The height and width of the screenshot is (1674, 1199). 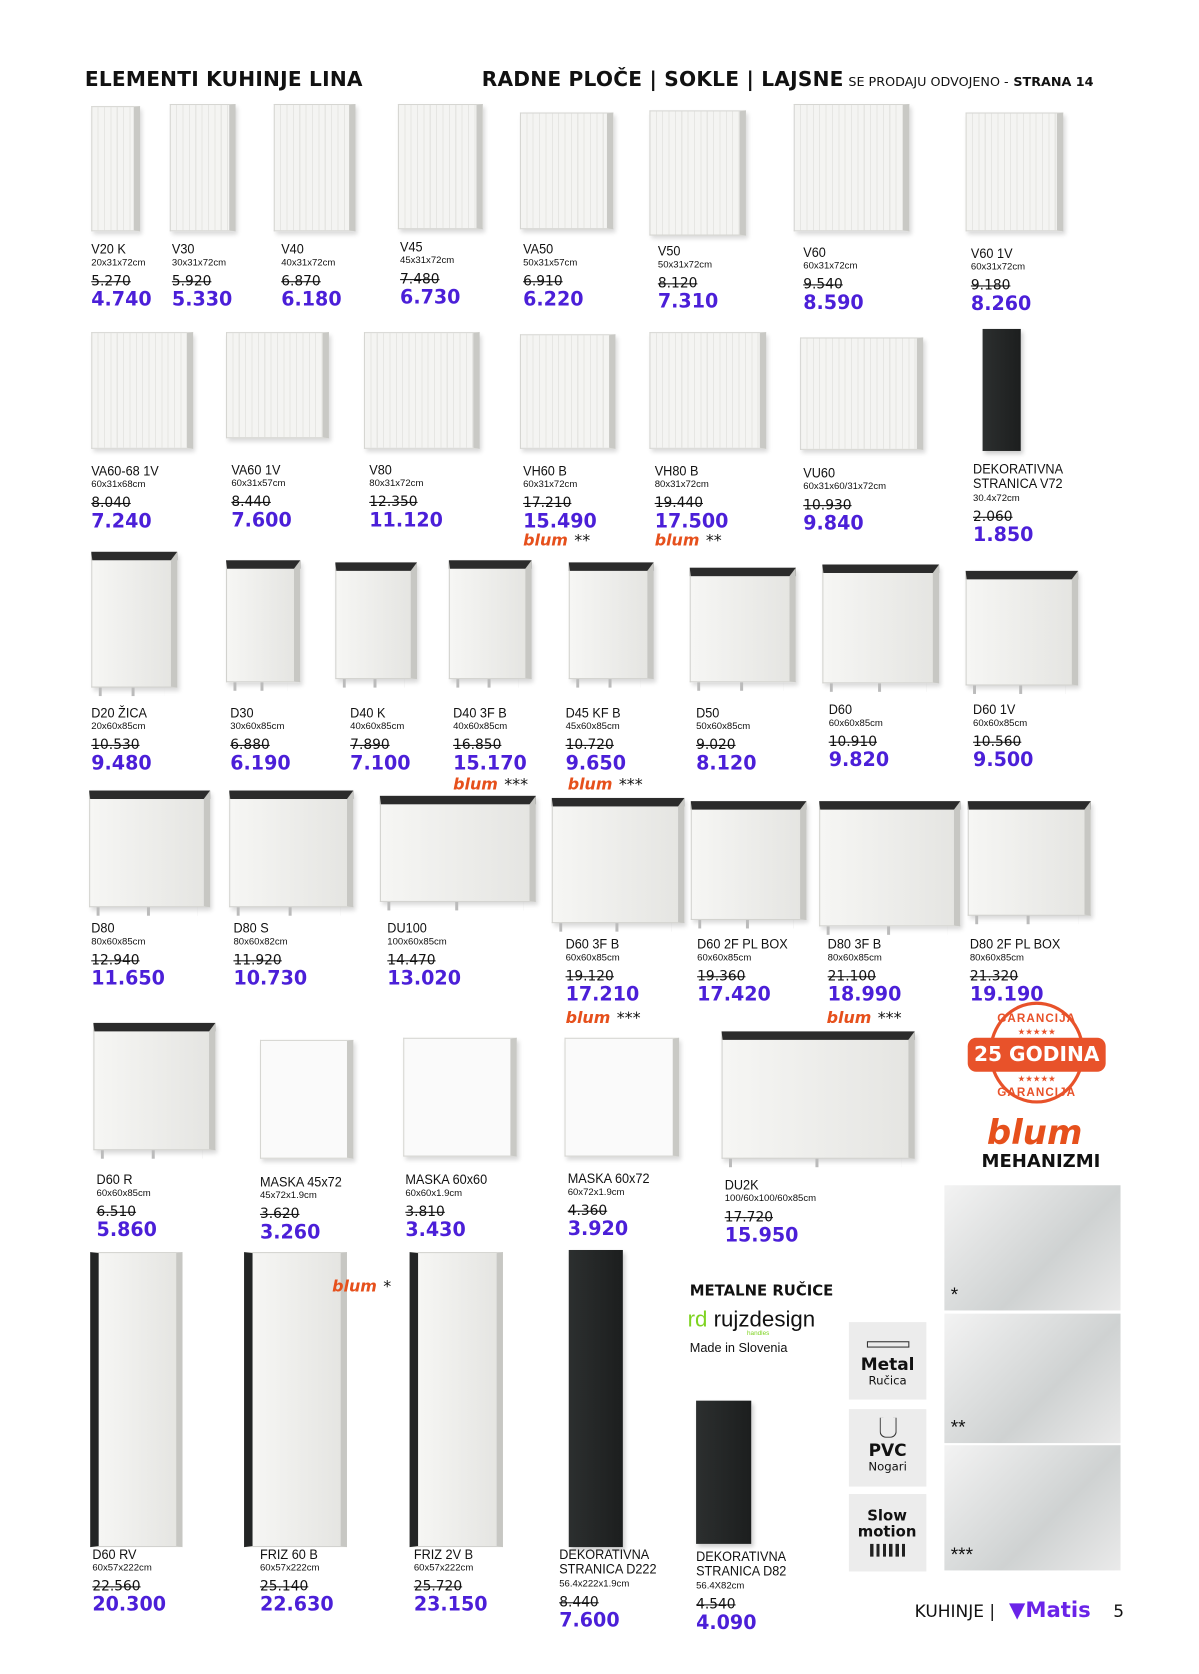 What do you see at coordinates (592, 726) in the screenshot?
I see `product-dimensions: 45x60x85cm` at bounding box center [592, 726].